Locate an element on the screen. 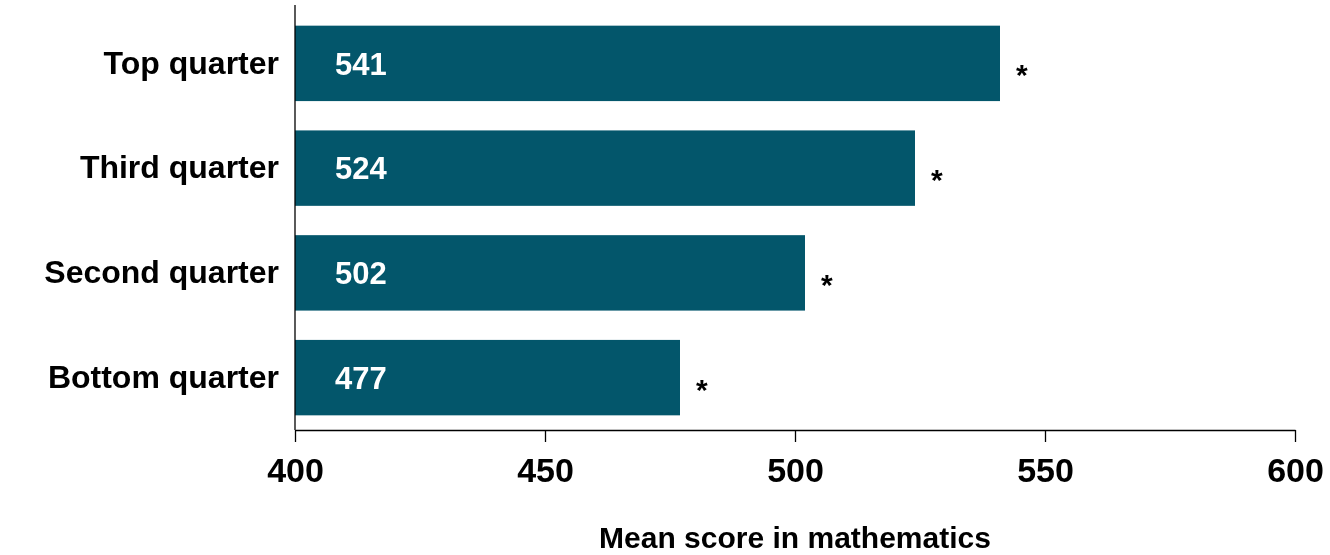  x-tick-label: 550 is located at coordinates (1045, 470).